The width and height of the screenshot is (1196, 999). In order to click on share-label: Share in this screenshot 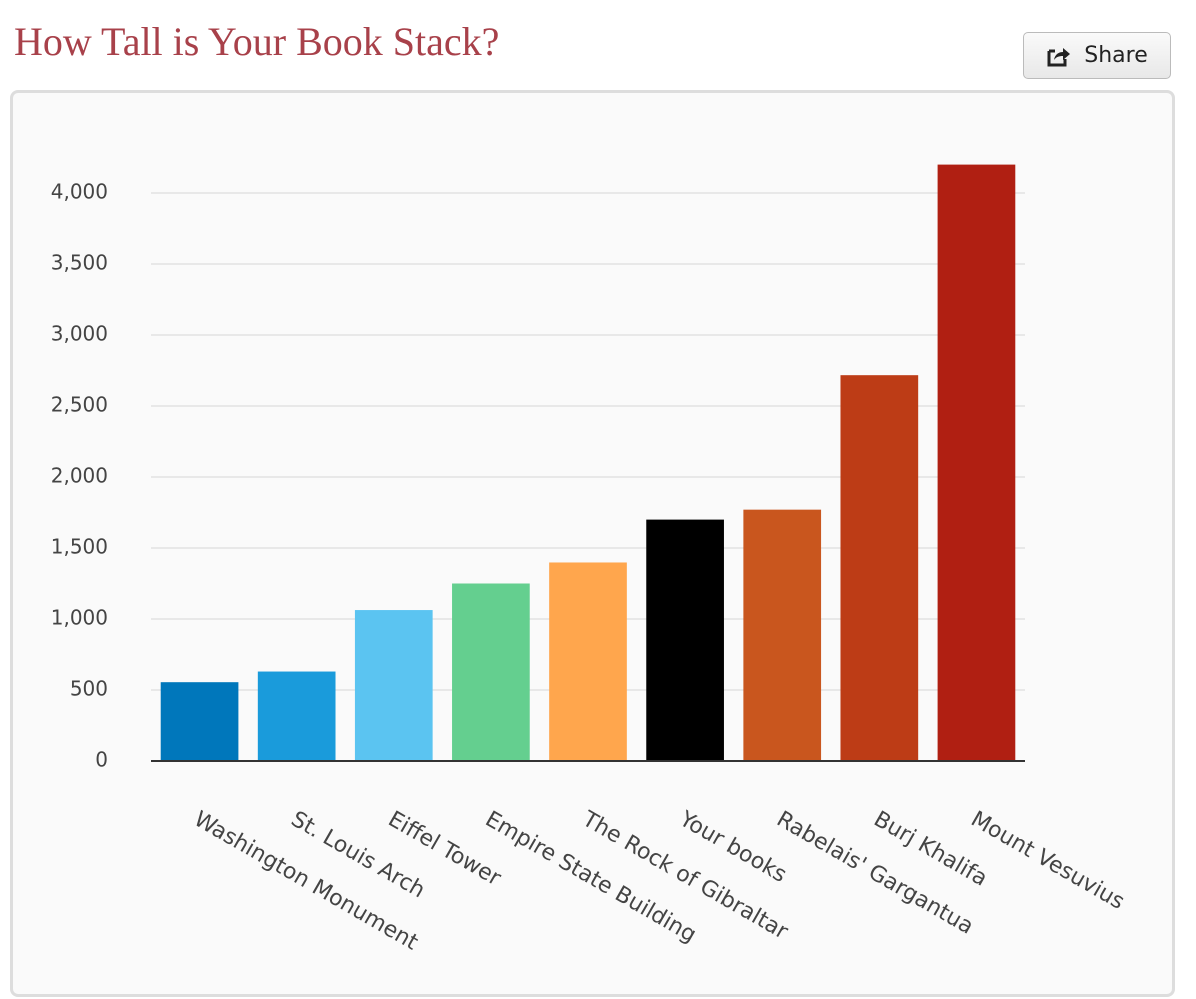, I will do `click(1116, 55)`.